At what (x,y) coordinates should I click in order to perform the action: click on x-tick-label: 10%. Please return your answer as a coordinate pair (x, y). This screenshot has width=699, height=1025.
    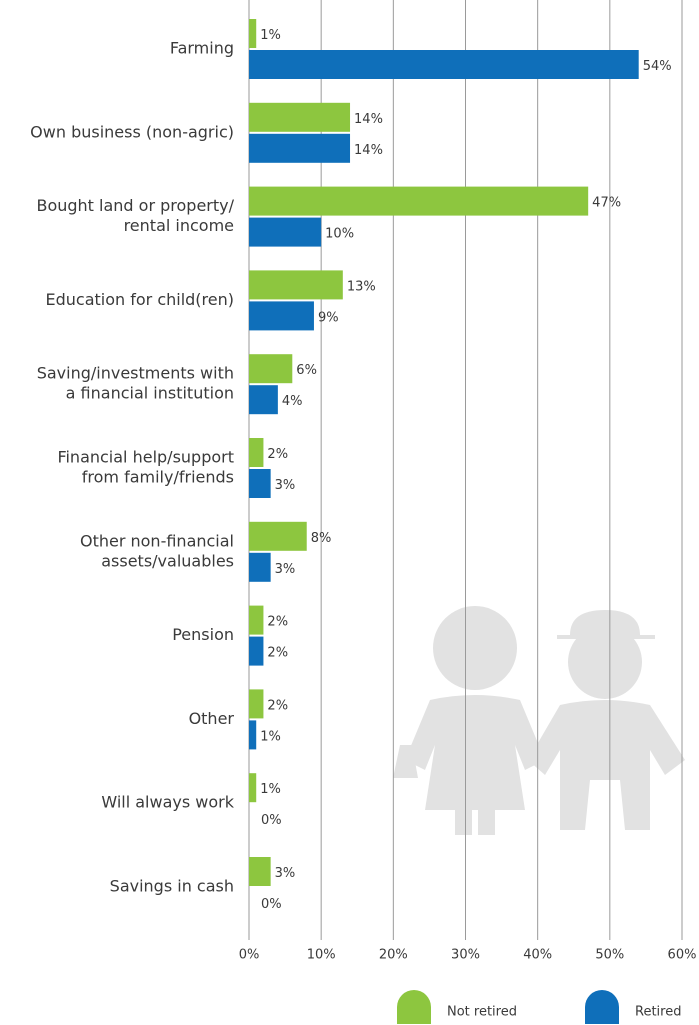
    Looking at the image, I should click on (321, 955).